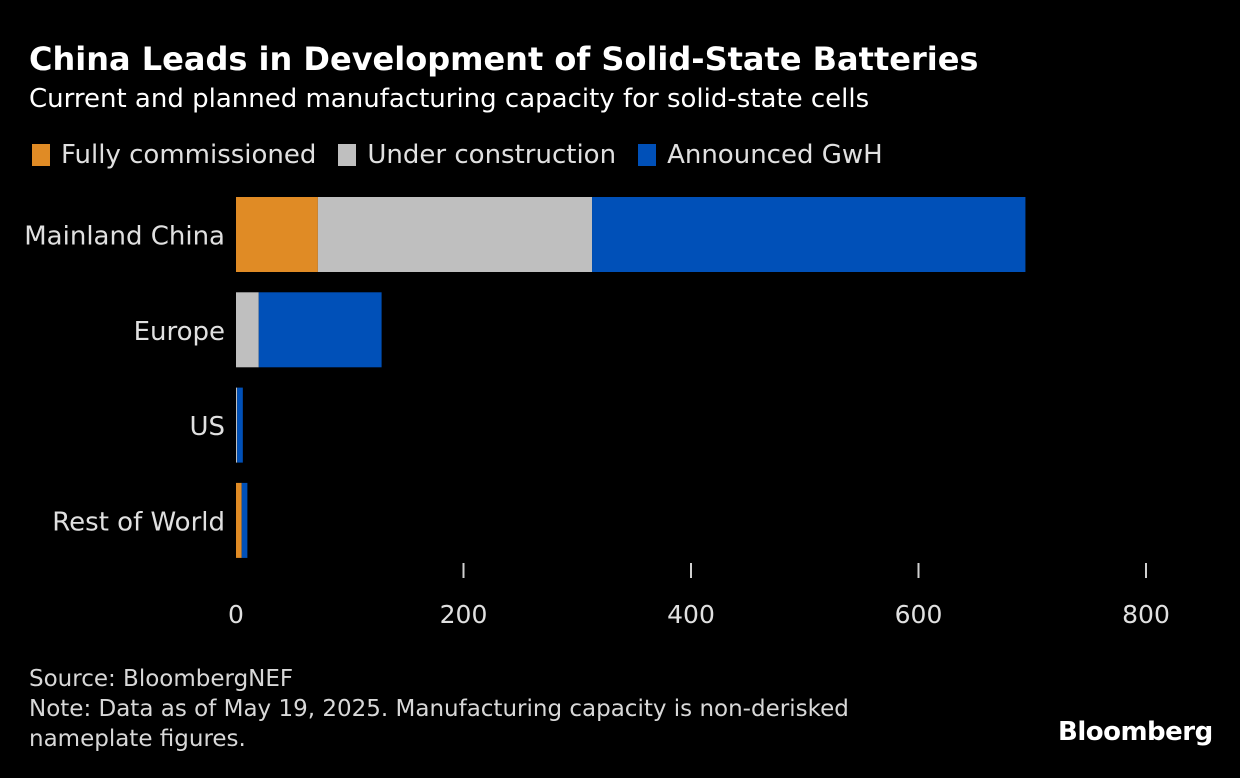 This screenshot has height=778, width=1240. I want to click on category-label-europe: Europe, so click(179, 332).